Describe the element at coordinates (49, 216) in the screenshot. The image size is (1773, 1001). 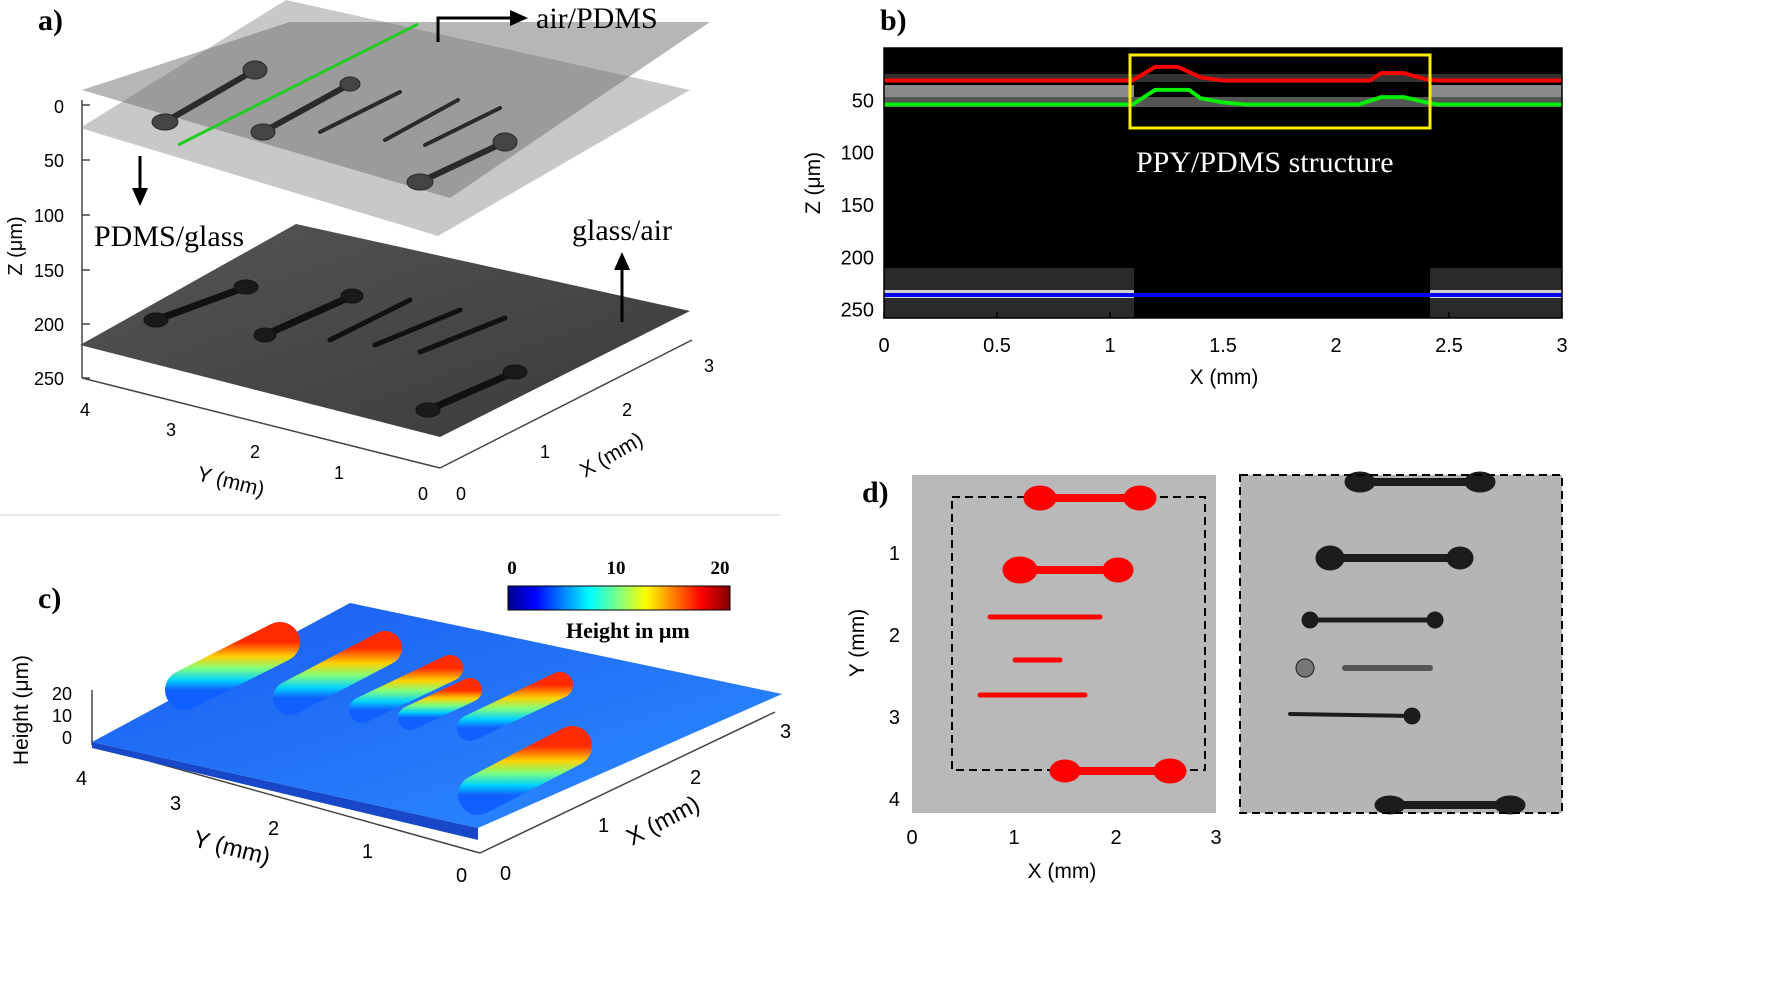
I see `a-z-tick: 100` at that location.